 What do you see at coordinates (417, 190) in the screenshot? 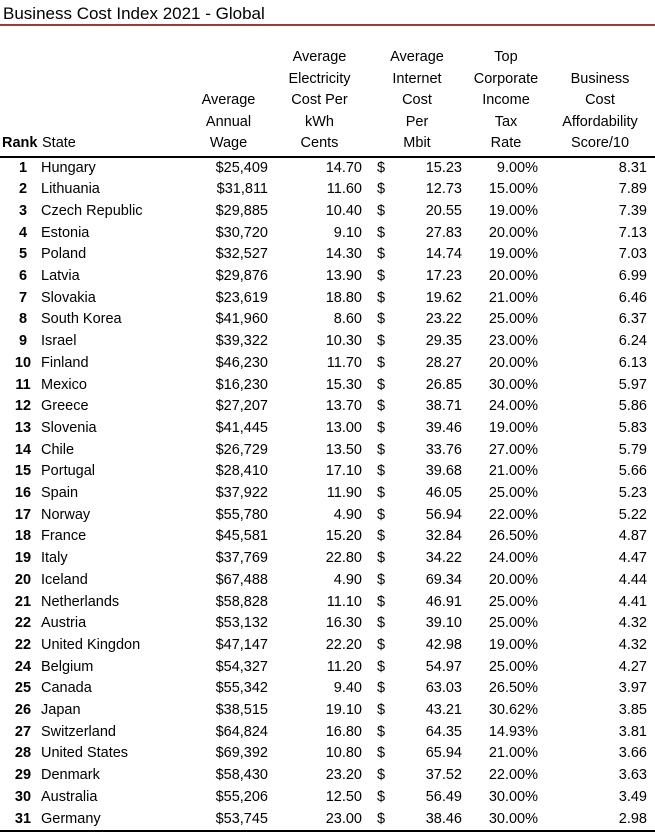
I see `cell-internet-cost: $ 12.73` at bounding box center [417, 190].